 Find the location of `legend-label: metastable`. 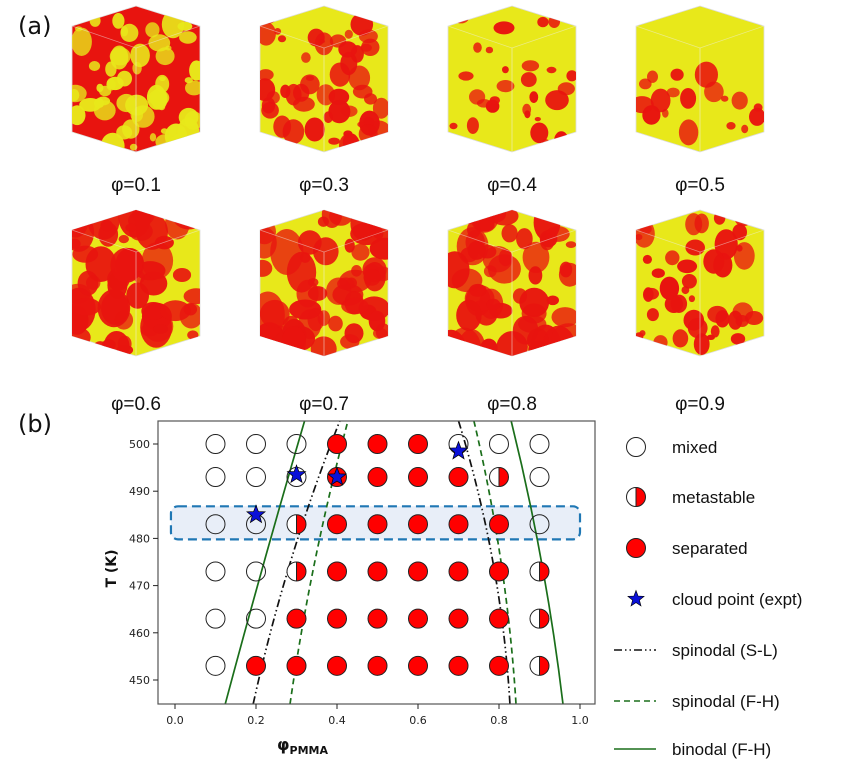

legend-label: metastable is located at coordinates (713, 497).